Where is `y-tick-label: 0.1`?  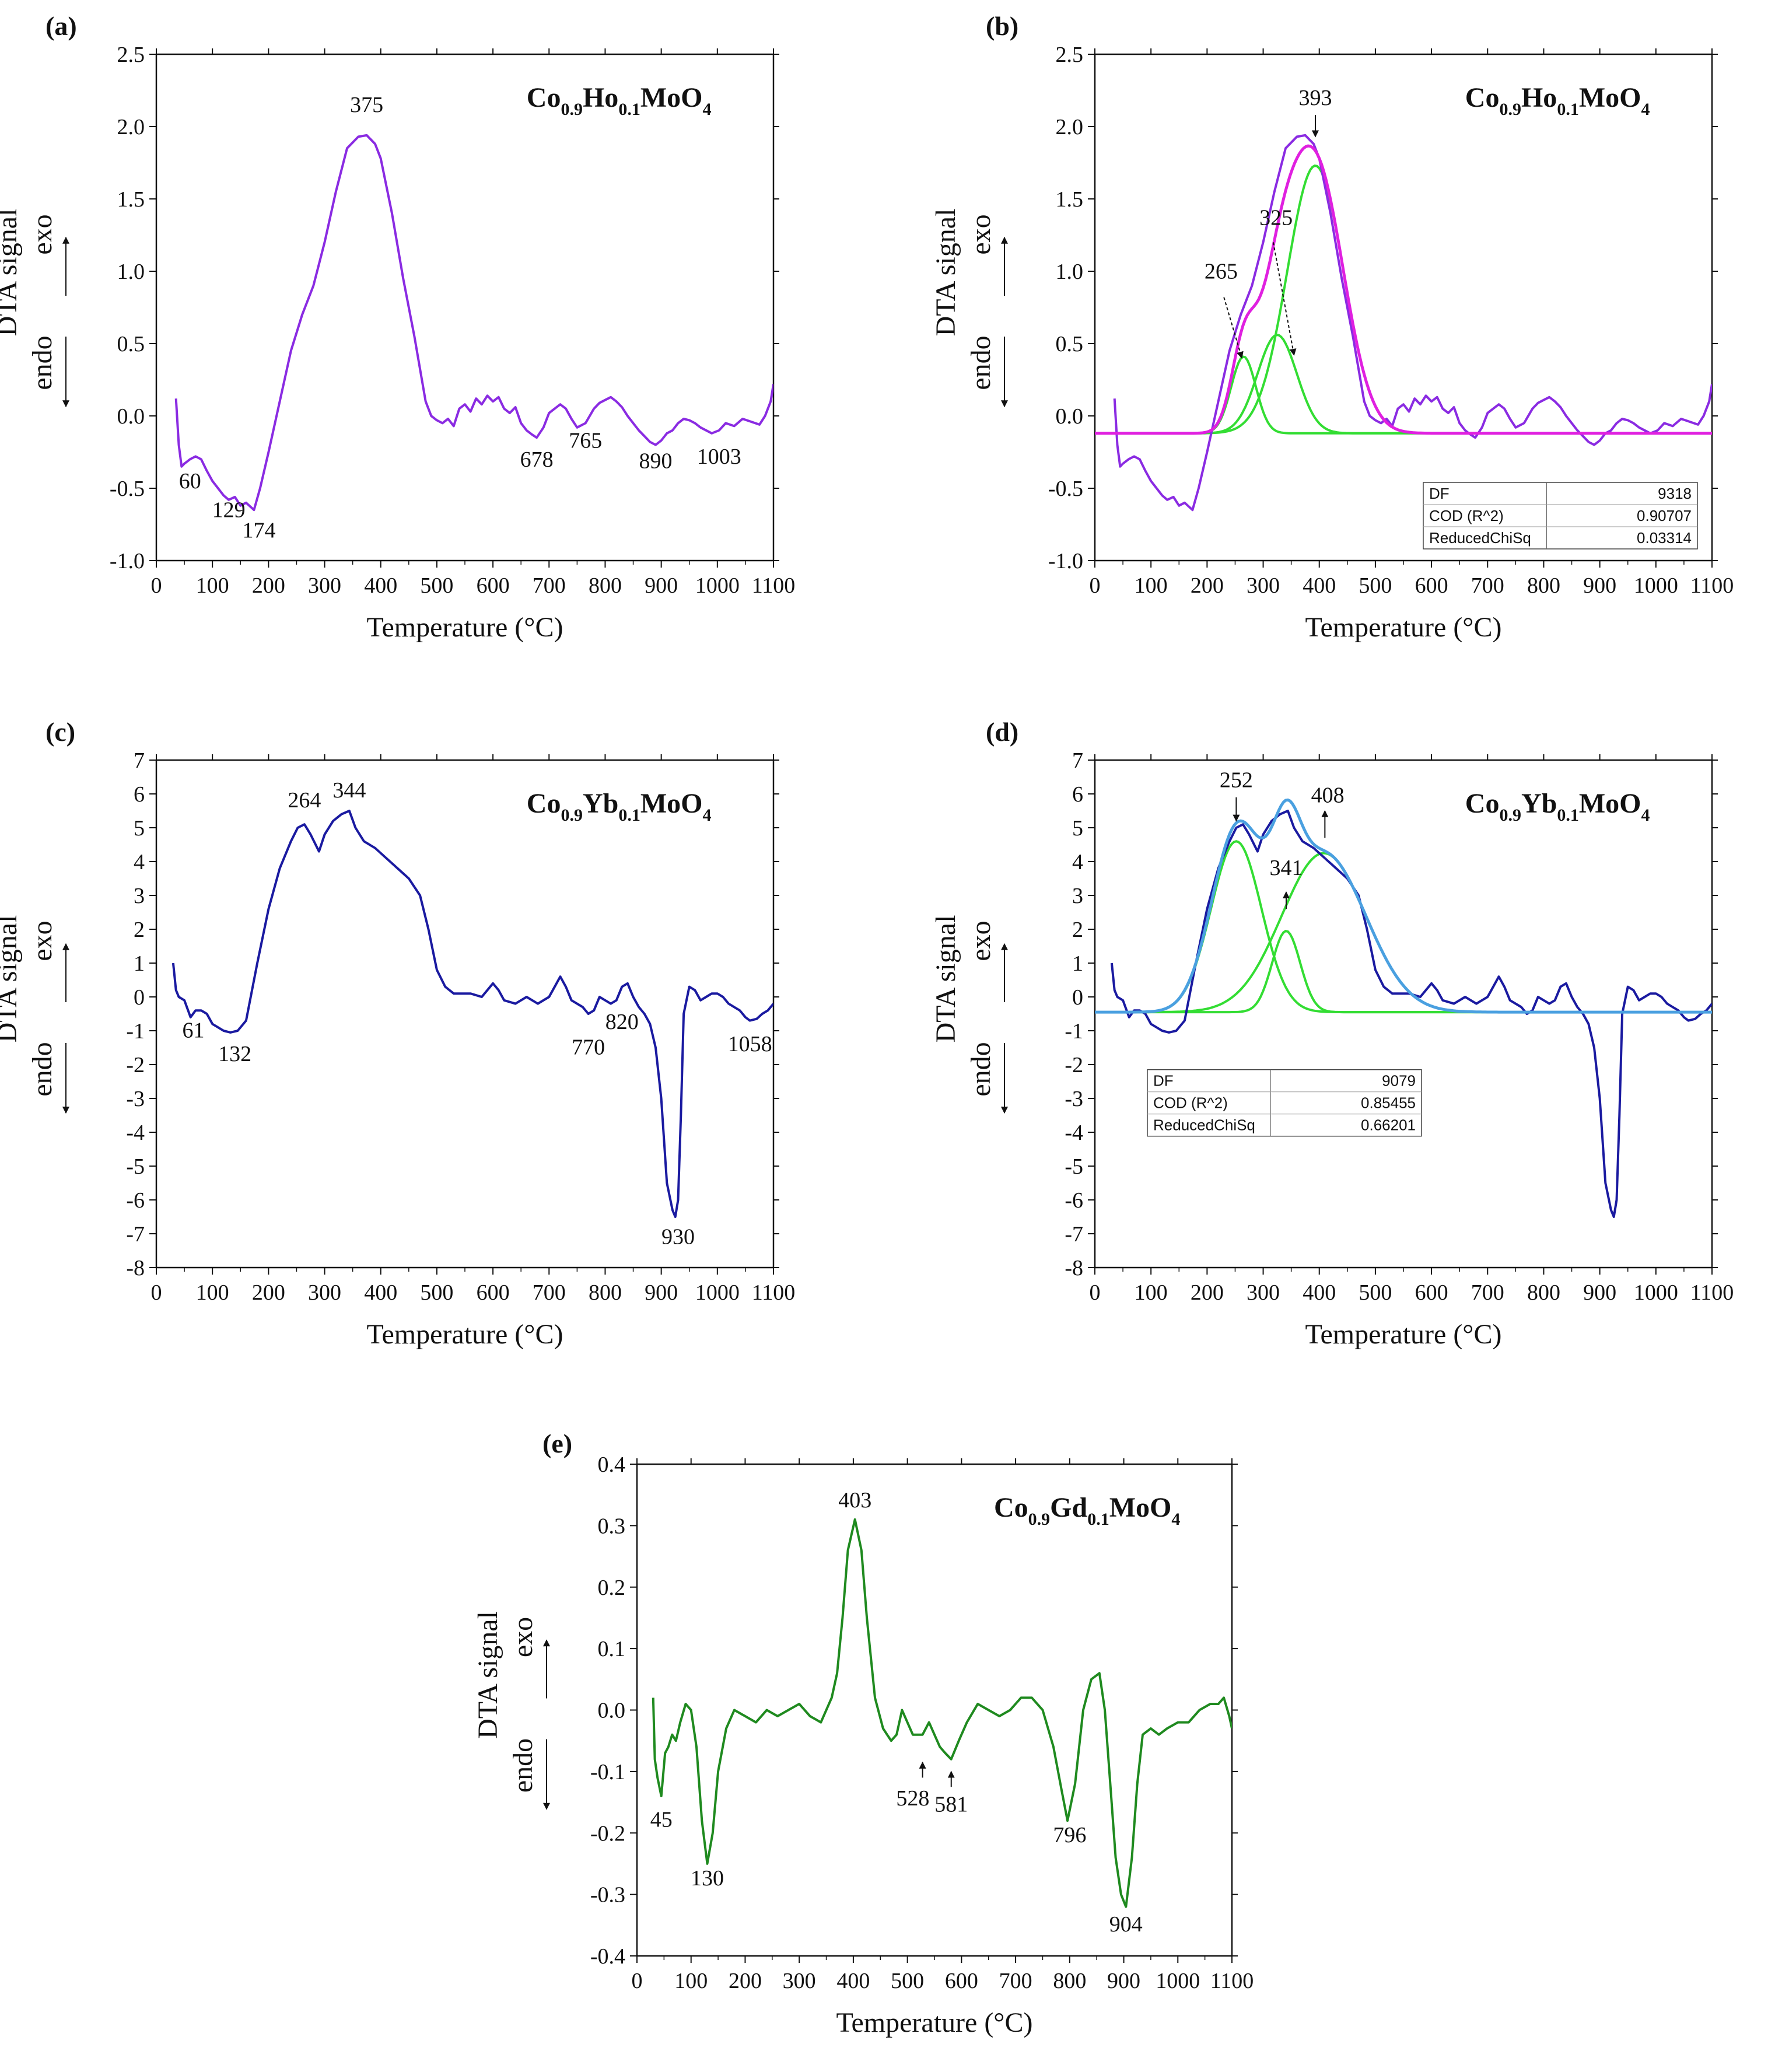
y-tick-label: 0.1 is located at coordinates (612, 1649).